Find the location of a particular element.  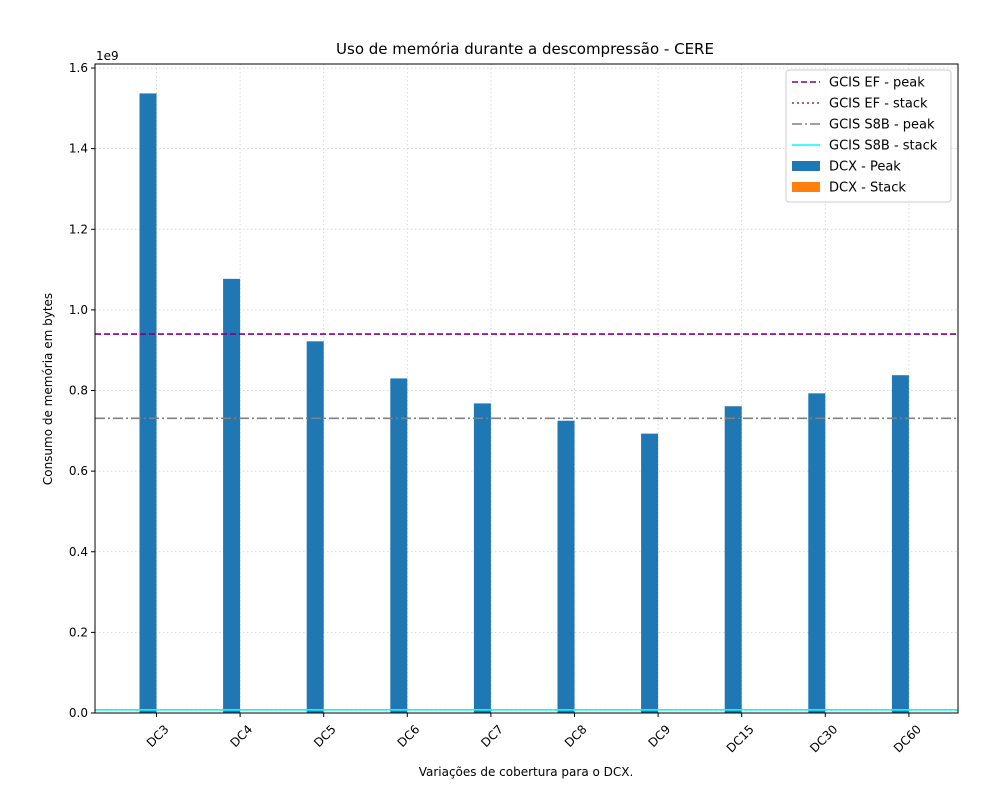

legend-label: GCIS EF - peak is located at coordinates (877, 83).